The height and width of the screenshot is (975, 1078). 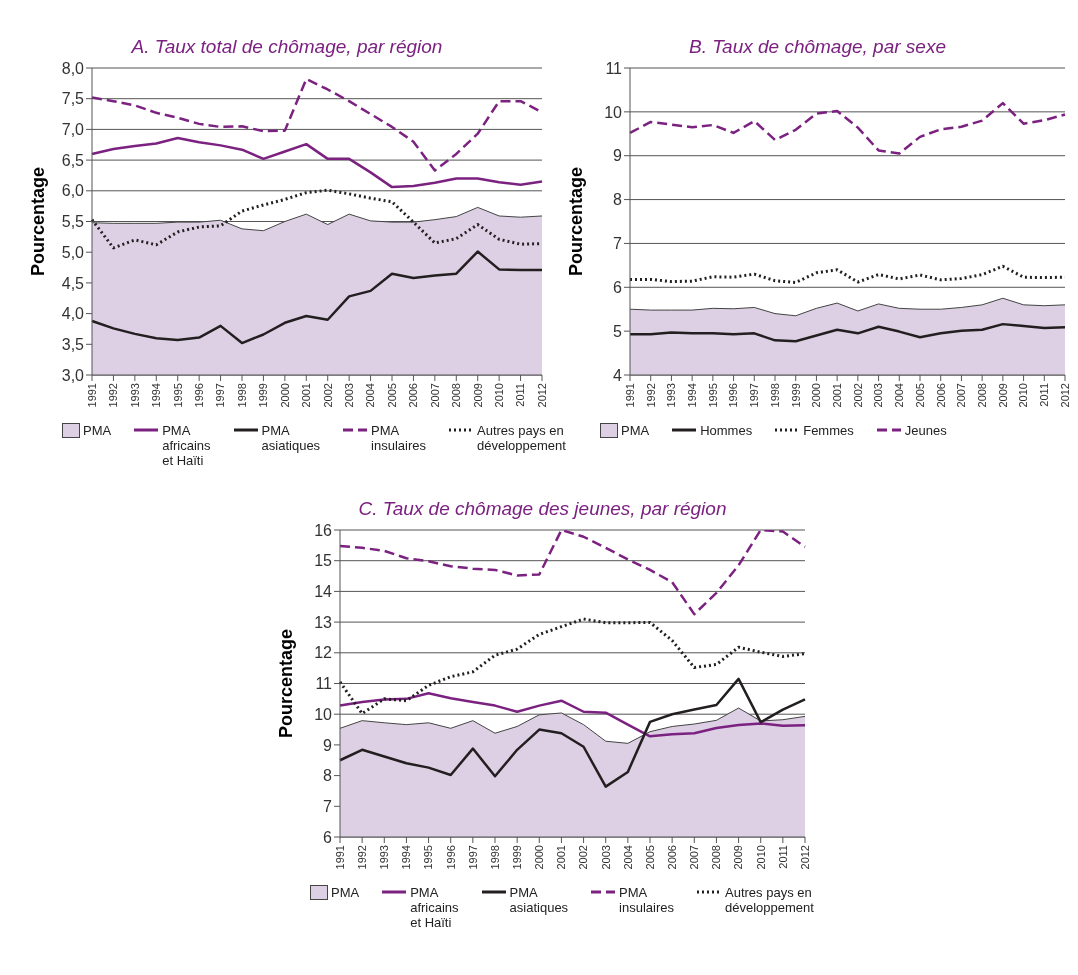 I want to click on y-tick-label: 7,0, so click(x=73, y=130).